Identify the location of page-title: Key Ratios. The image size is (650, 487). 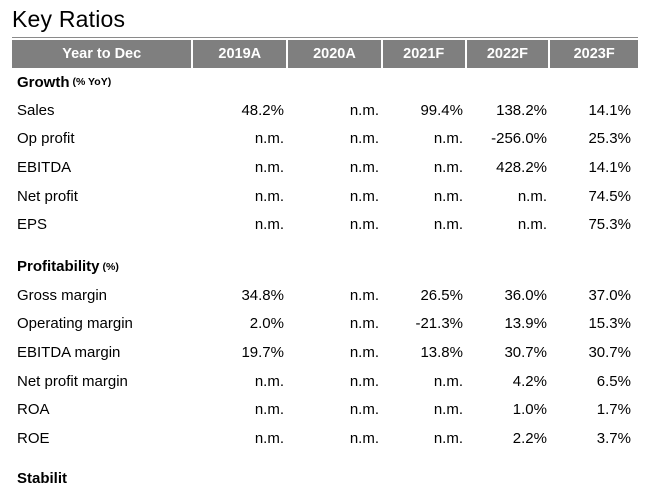
(69, 19).